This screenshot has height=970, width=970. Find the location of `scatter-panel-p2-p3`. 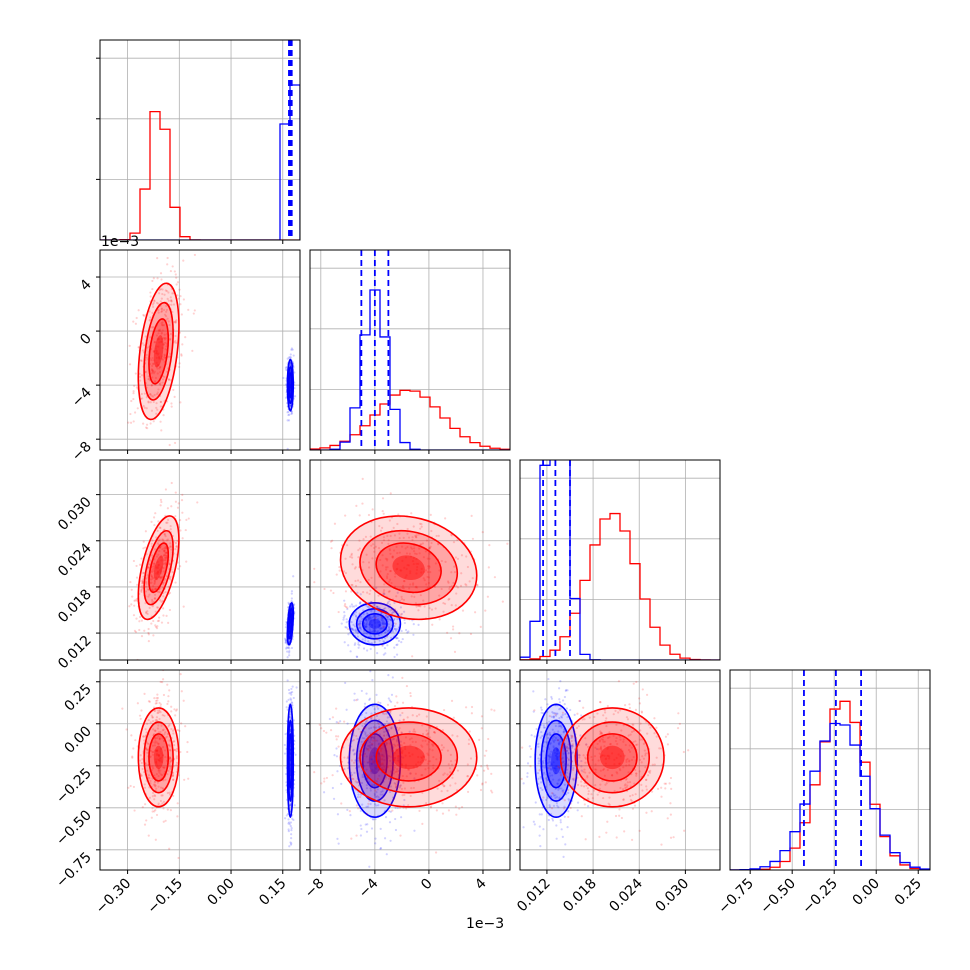

scatter-panel-p2-p3 is located at coordinates (410, 560).